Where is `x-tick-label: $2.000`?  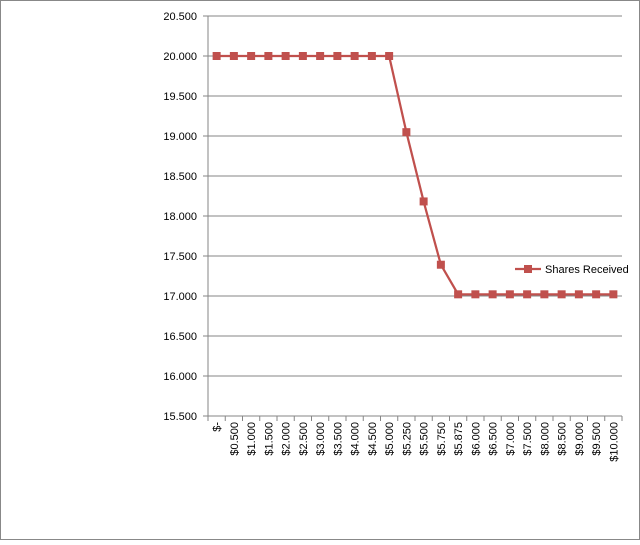 x-tick-label: $2.000 is located at coordinates (287, 439).